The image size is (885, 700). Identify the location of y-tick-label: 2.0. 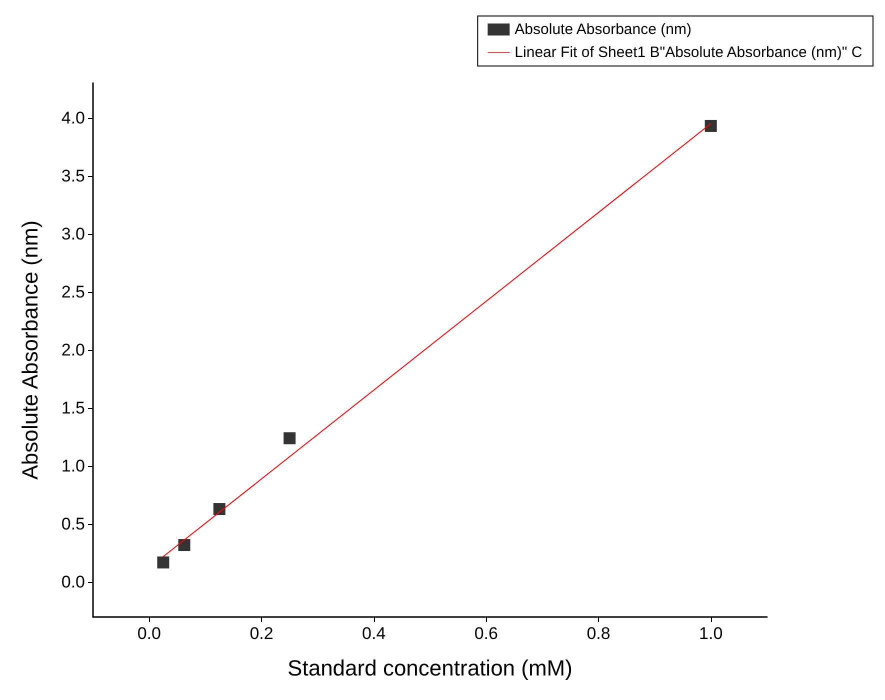
(73, 350).